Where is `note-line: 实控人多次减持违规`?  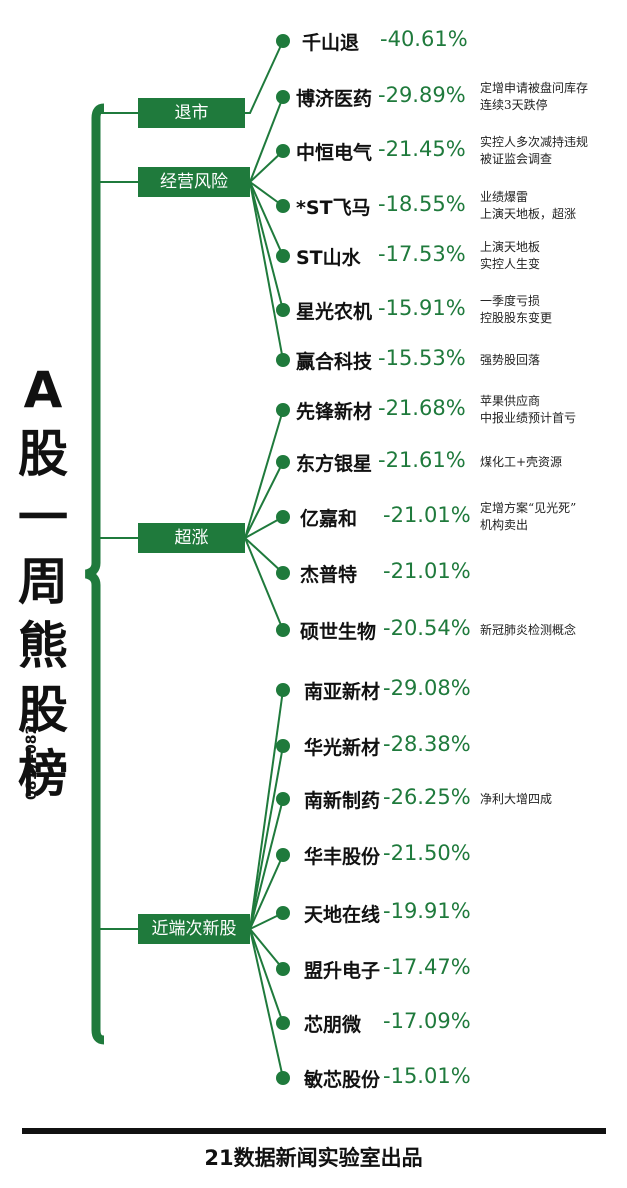 note-line: 实控人多次减持违规 is located at coordinates (534, 142).